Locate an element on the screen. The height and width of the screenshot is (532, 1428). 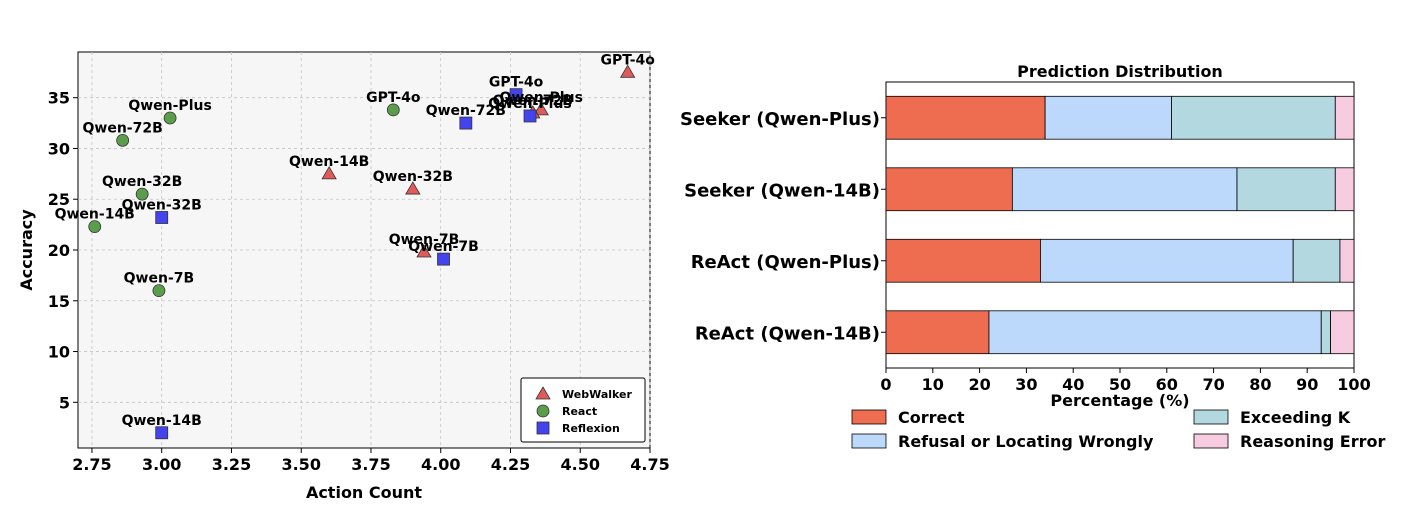
bar-x-tick-label: 20 is located at coordinates (979, 384).